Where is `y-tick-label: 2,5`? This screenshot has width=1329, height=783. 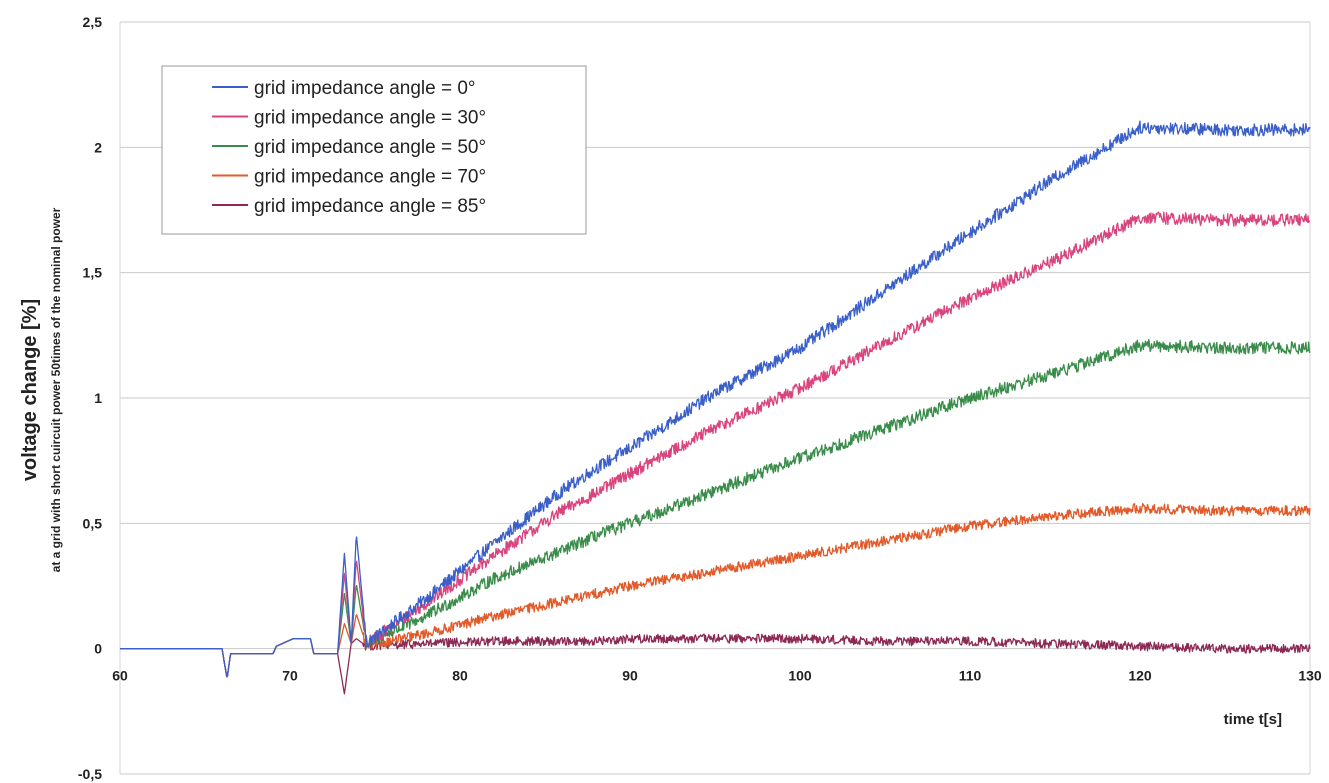
y-tick-label: 2,5 is located at coordinates (93, 22).